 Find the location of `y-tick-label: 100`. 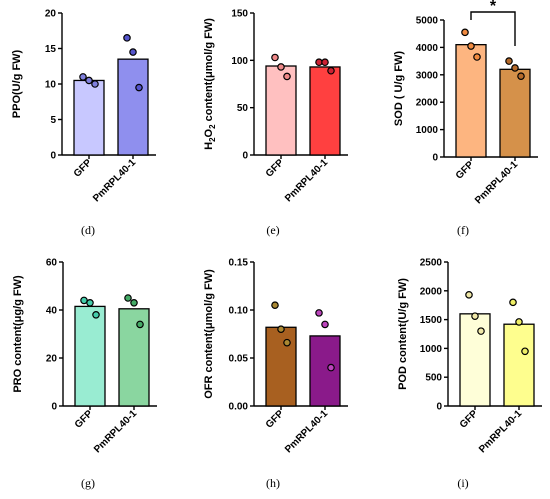

y-tick-label: 100 is located at coordinates (239, 61).